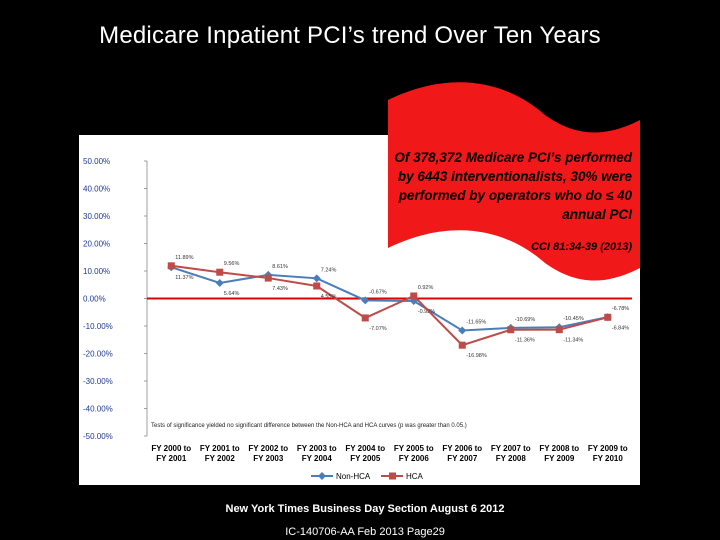  What do you see at coordinates (573, 319) in the screenshot?
I see `data-label: -10.45%` at bounding box center [573, 319].